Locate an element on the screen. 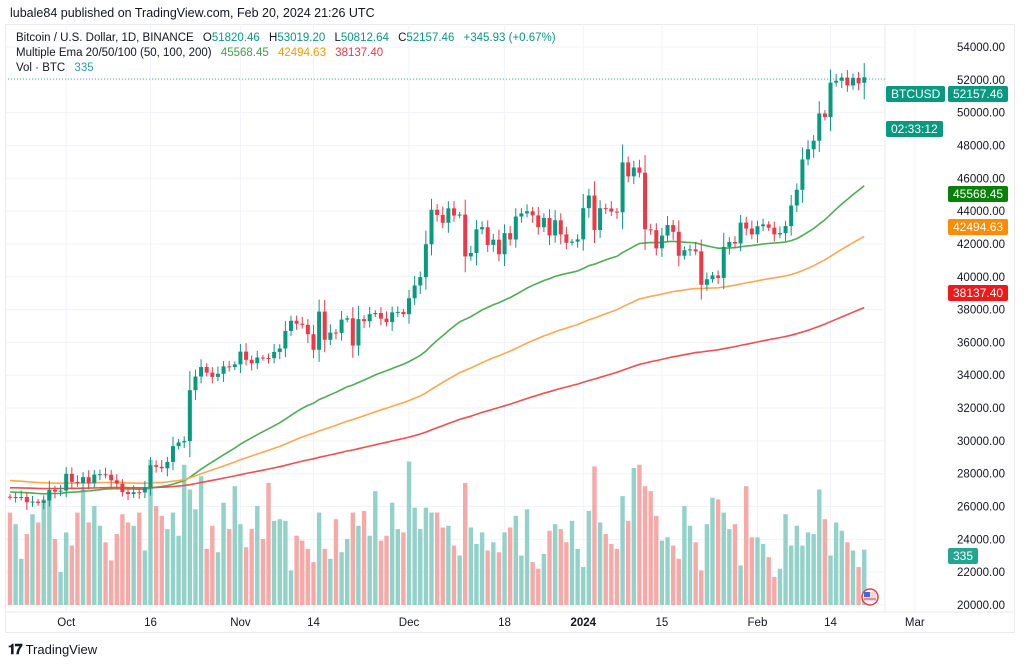  open-value: 51820.46 is located at coordinates (235, 38).